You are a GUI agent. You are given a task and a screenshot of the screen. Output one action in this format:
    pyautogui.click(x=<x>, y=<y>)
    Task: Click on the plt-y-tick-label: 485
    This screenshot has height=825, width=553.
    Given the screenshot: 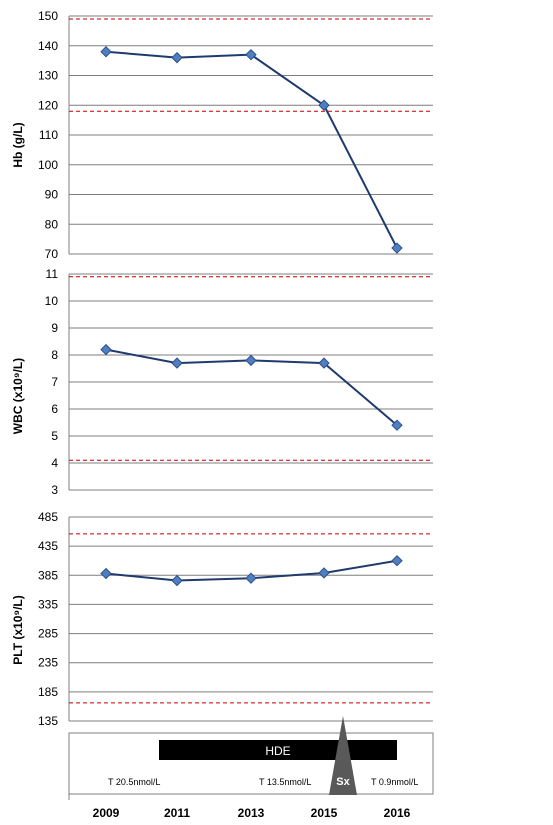 What is the action you would take?
    pyautogui.click(x=48, y=517)
    